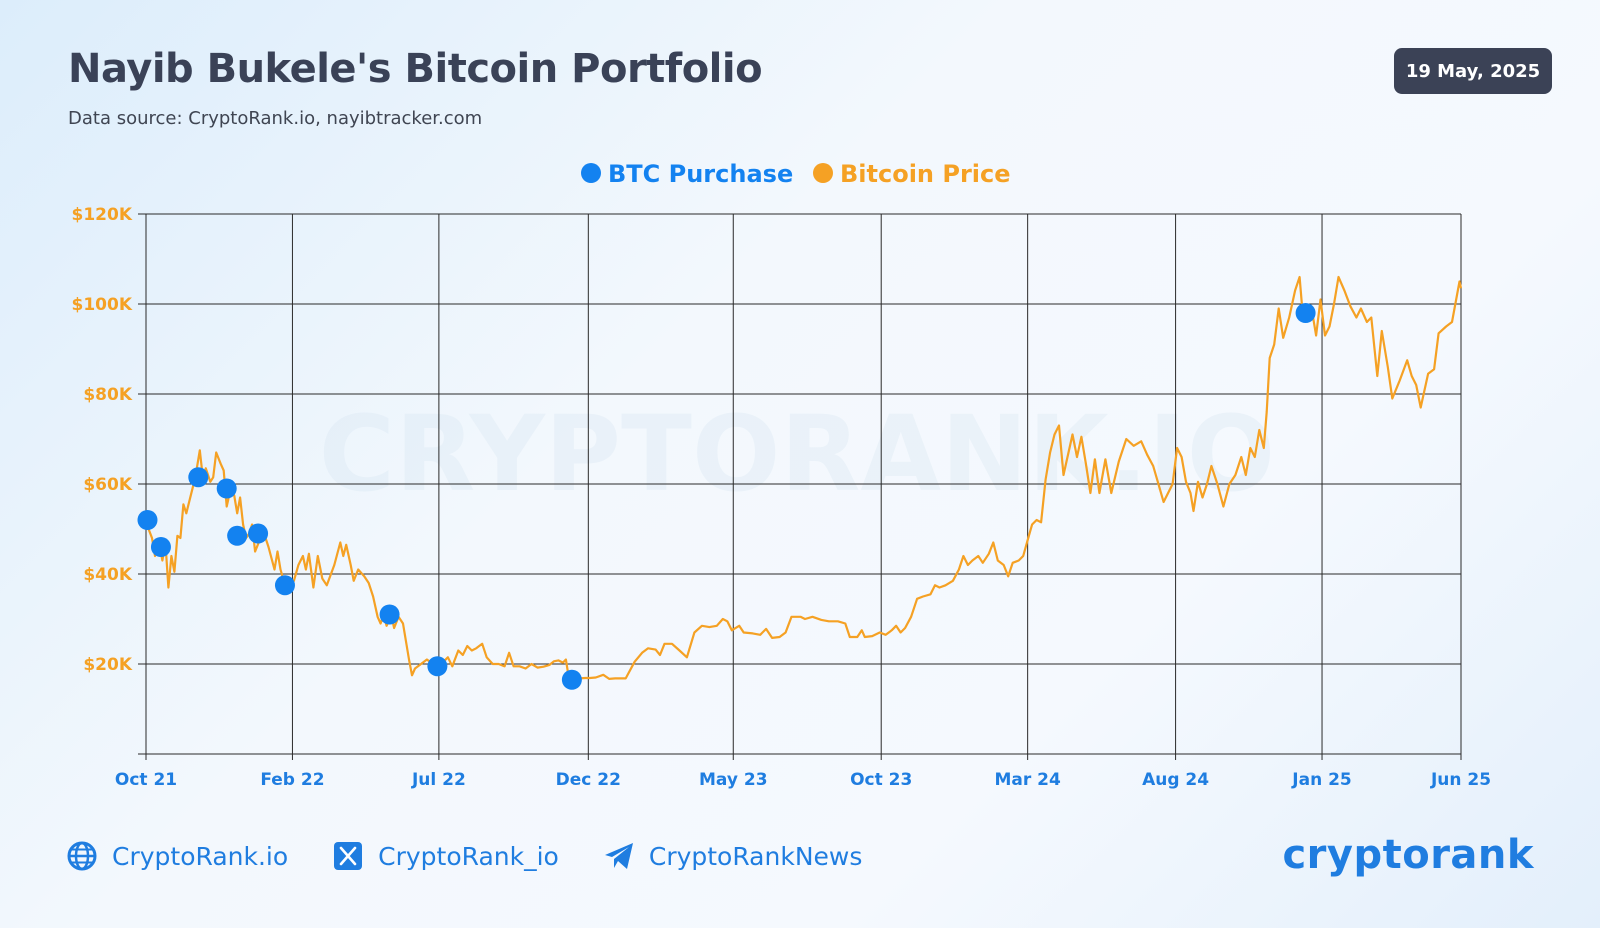  I want to click on telegram-icon, so click(619, 856).